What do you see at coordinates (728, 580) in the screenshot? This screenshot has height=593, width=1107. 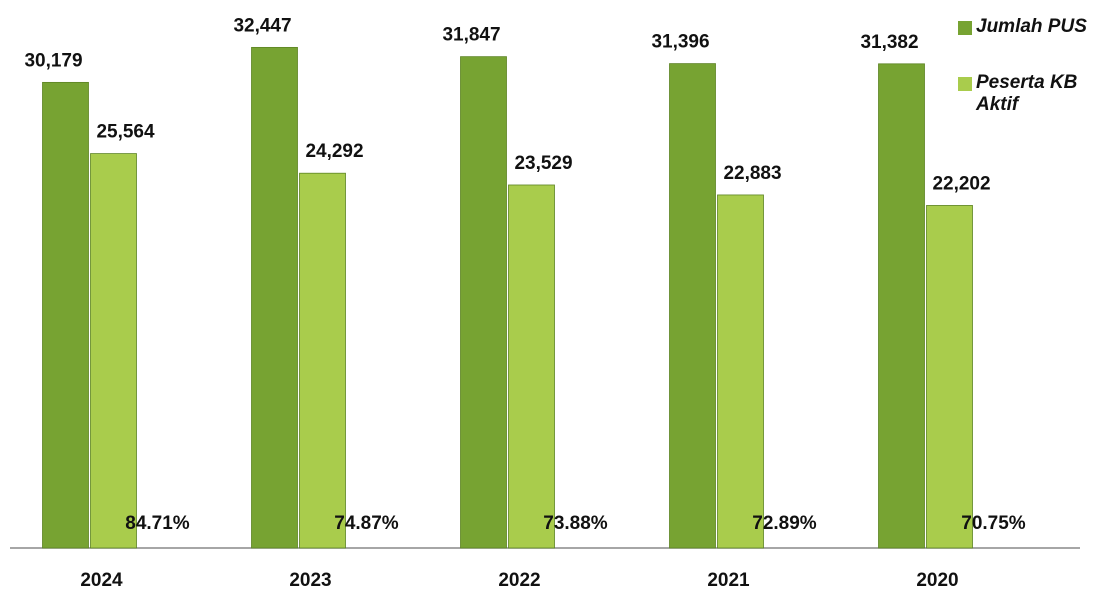 I see `x-tick-label: 2021` at bounding box center [728, 580].